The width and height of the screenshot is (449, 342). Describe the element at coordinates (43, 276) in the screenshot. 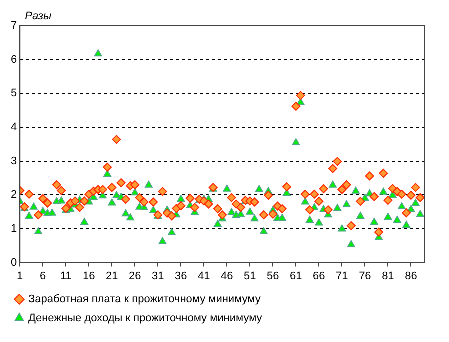

I see `x-tick-label: 6` at that location.